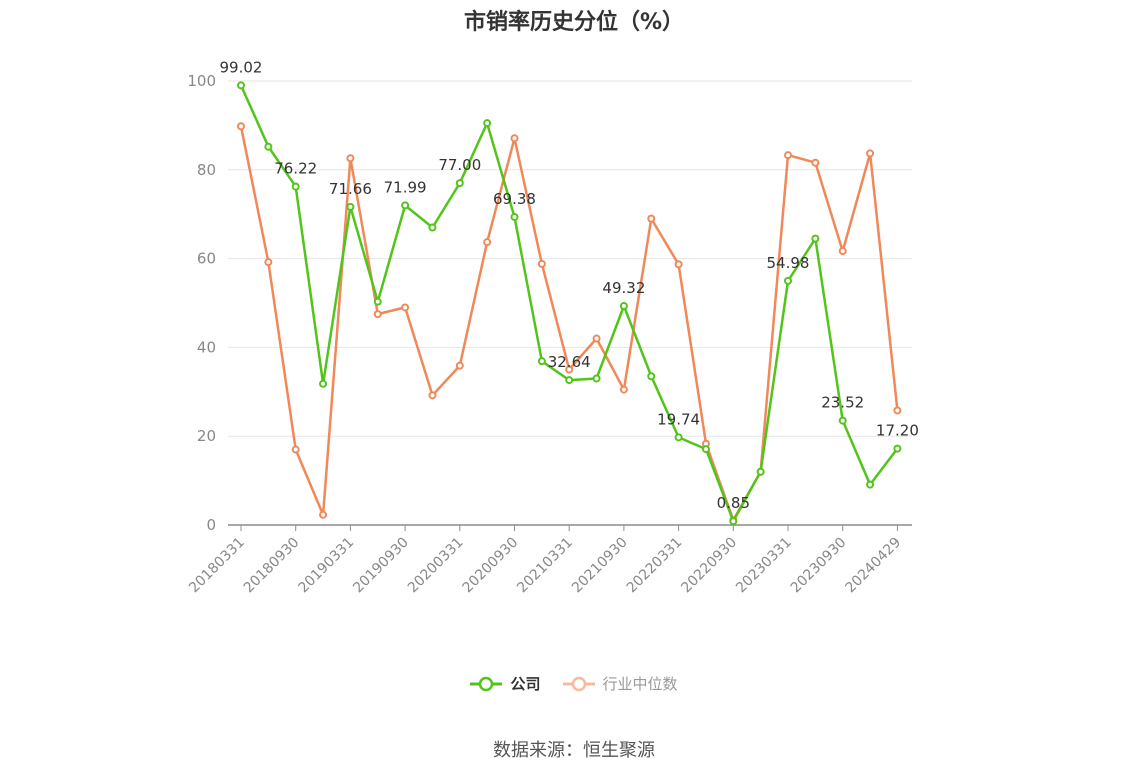 The height and width of the screenshot is (776, 1148). I want to click on source-note: 数据来源：恒生聚源, so click(574, 750).